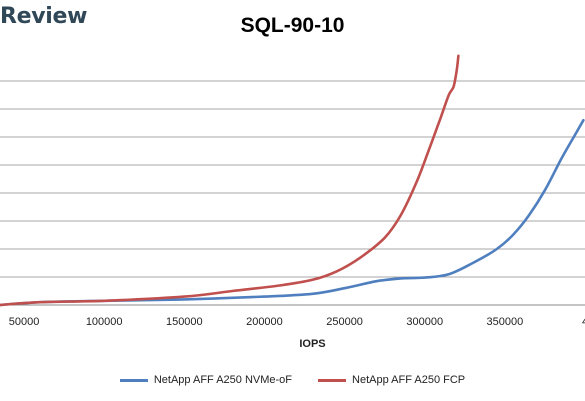 Image resolution: width=585 pixels, height=401 pixels. I want to click on brand-logo-text: Review, so click(44, 16).